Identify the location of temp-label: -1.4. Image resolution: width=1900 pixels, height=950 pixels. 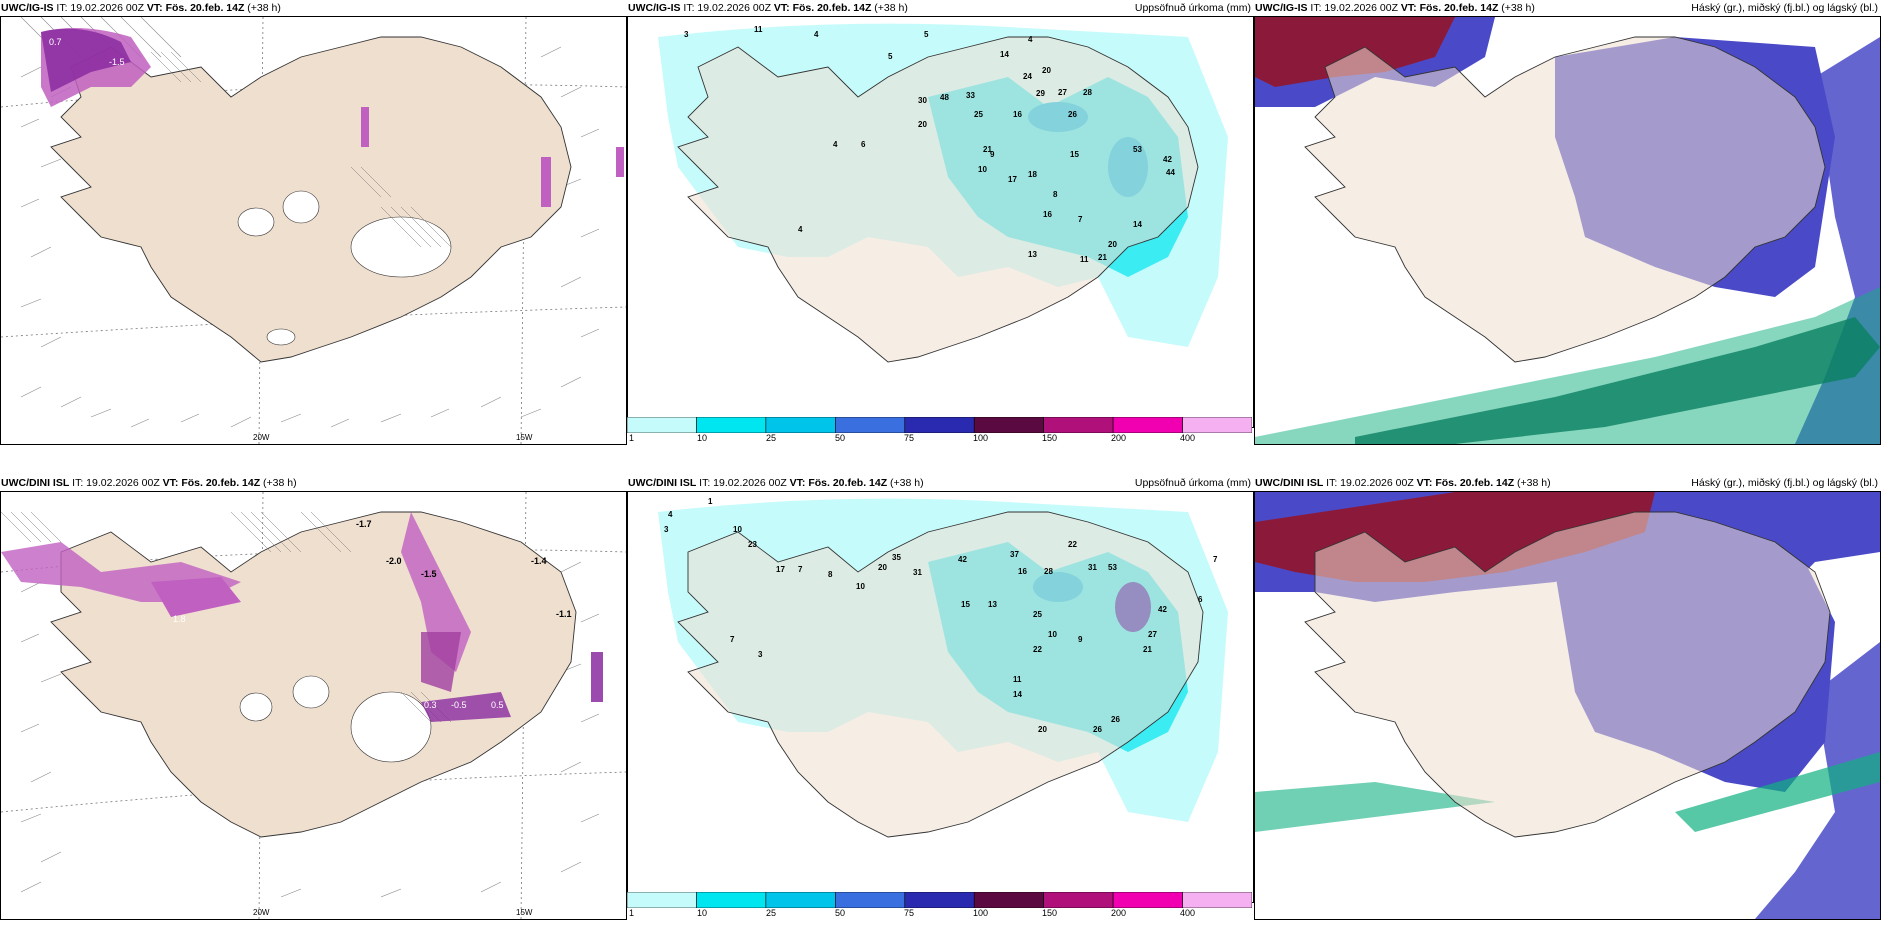
(539, 561).